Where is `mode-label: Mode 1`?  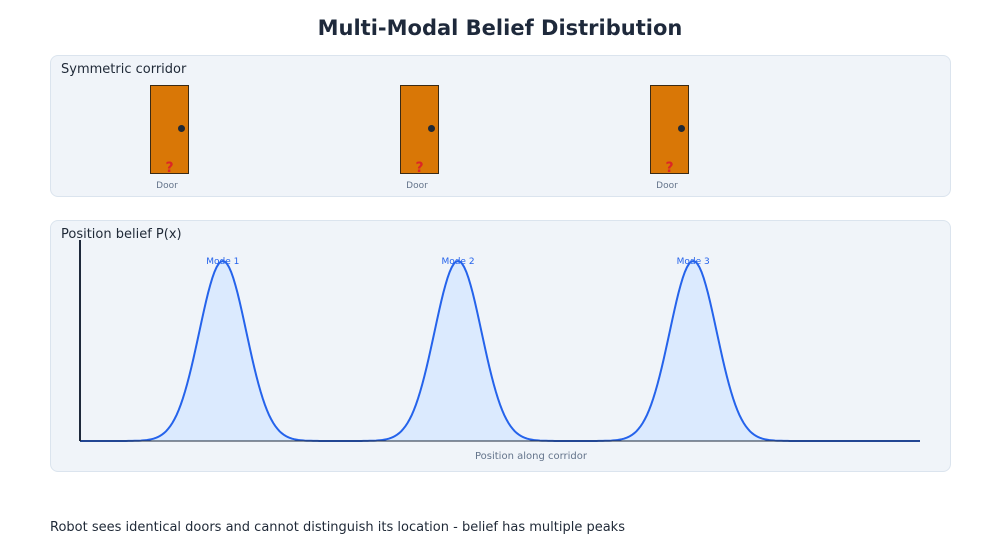
mode-label: Mode 1 is located at coordinates (222, 262).